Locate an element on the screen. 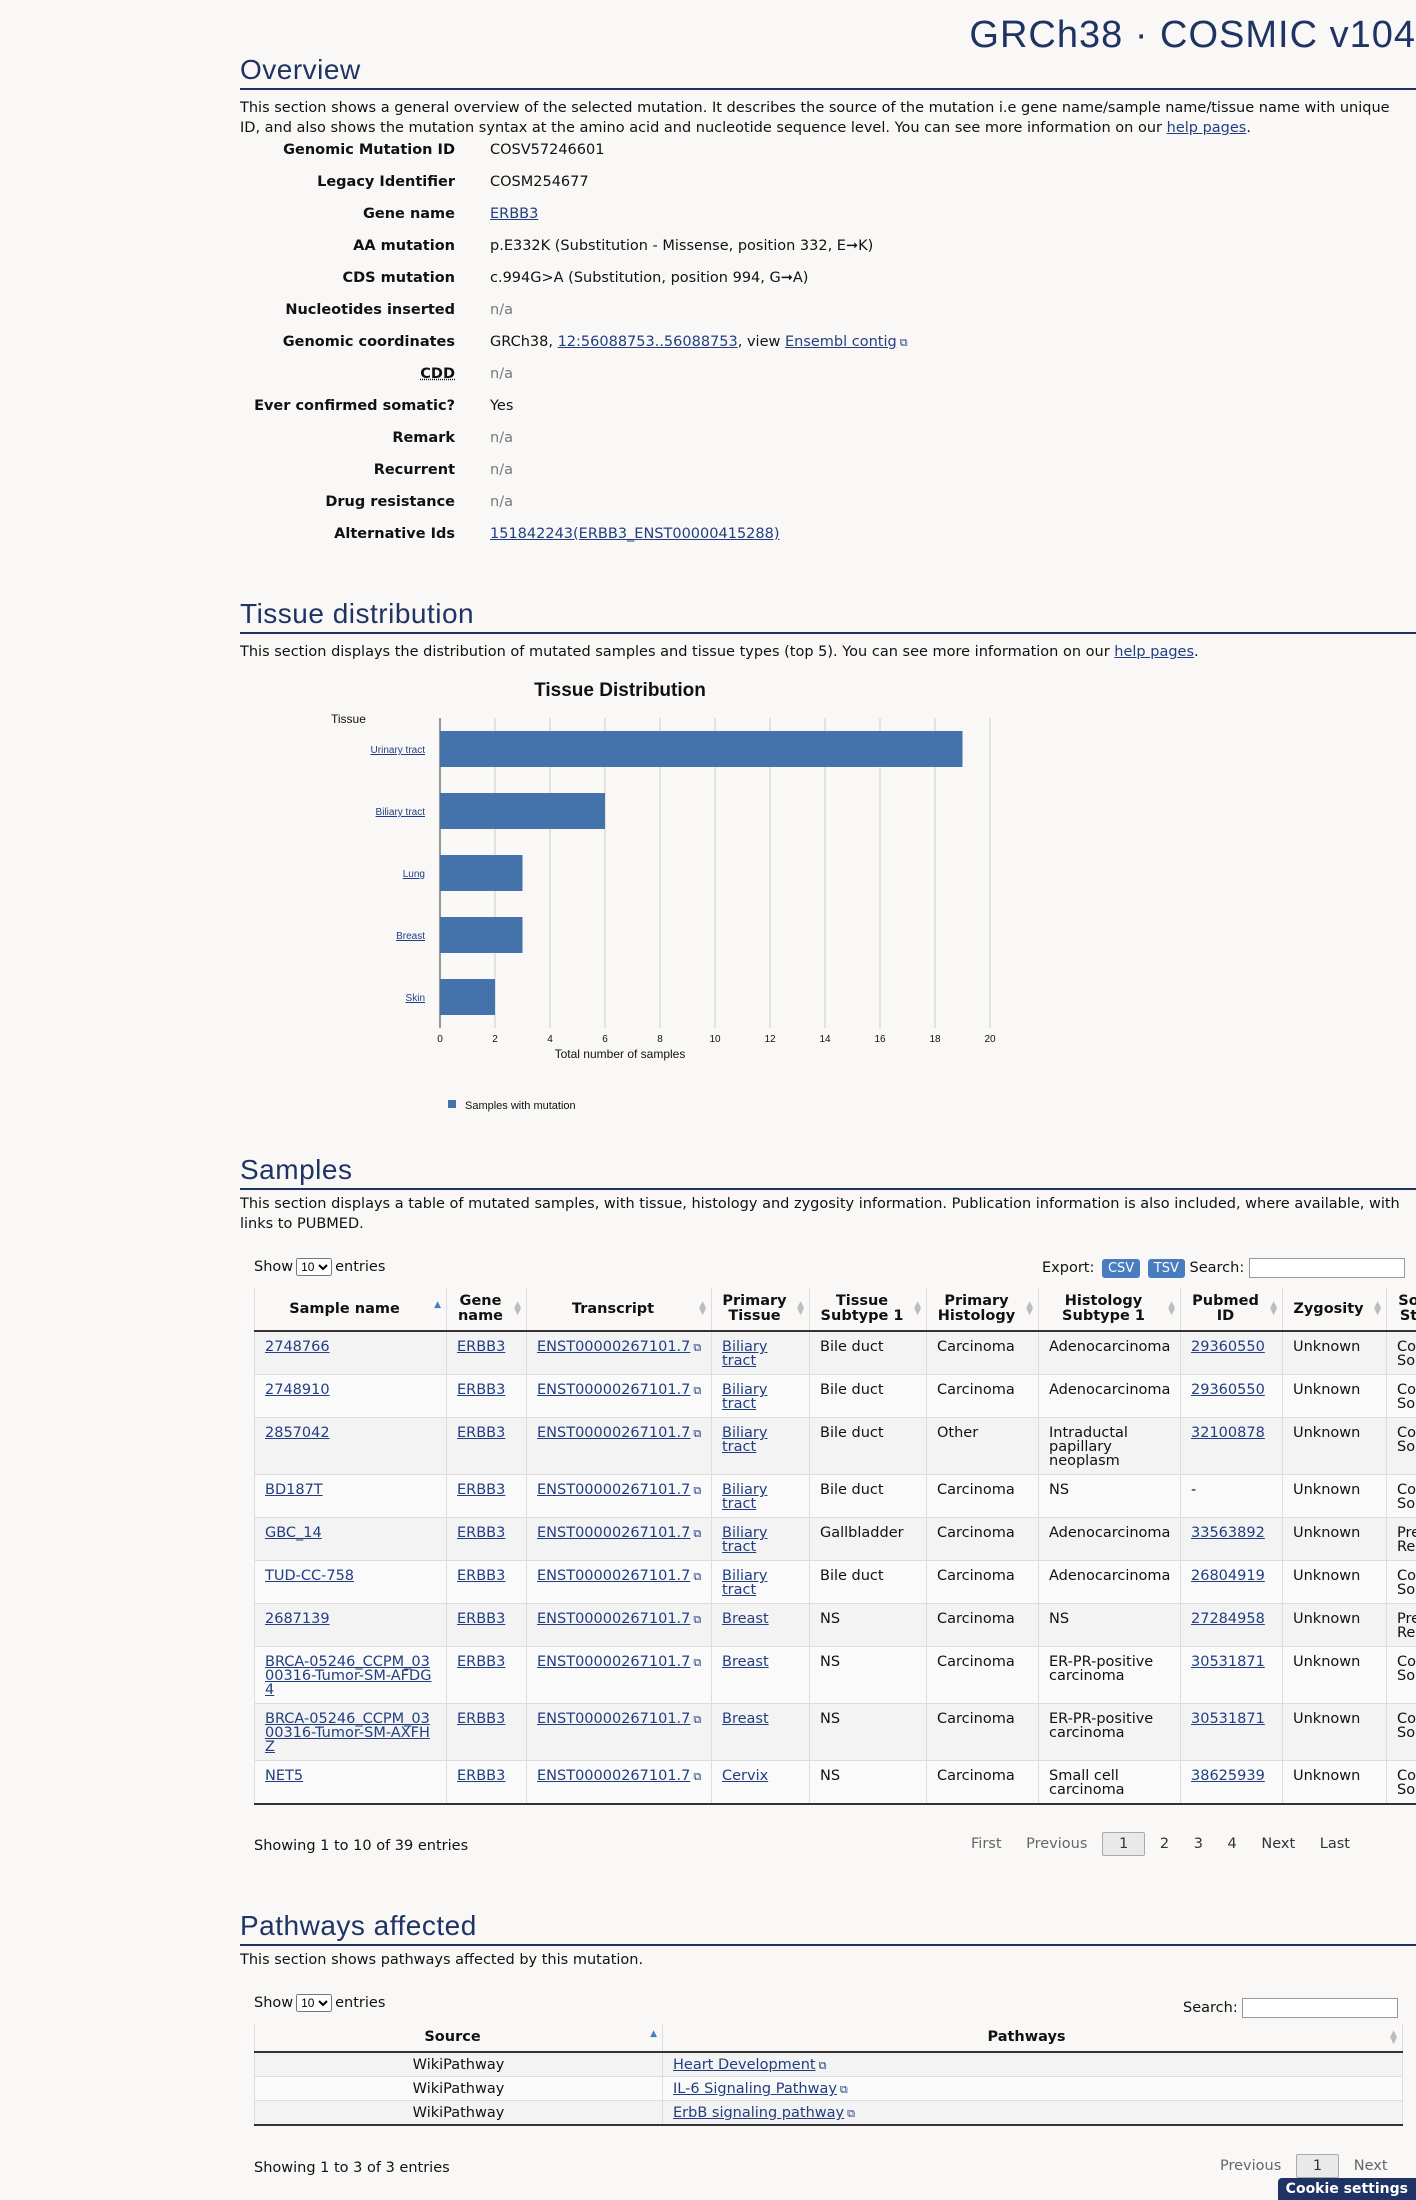 This screenshot has width=1416, height=2200. sample-link: BRCA-05246_CCPM_0300316-Tumor-SM-AXFHZ is located at coordinates (347, 1733).